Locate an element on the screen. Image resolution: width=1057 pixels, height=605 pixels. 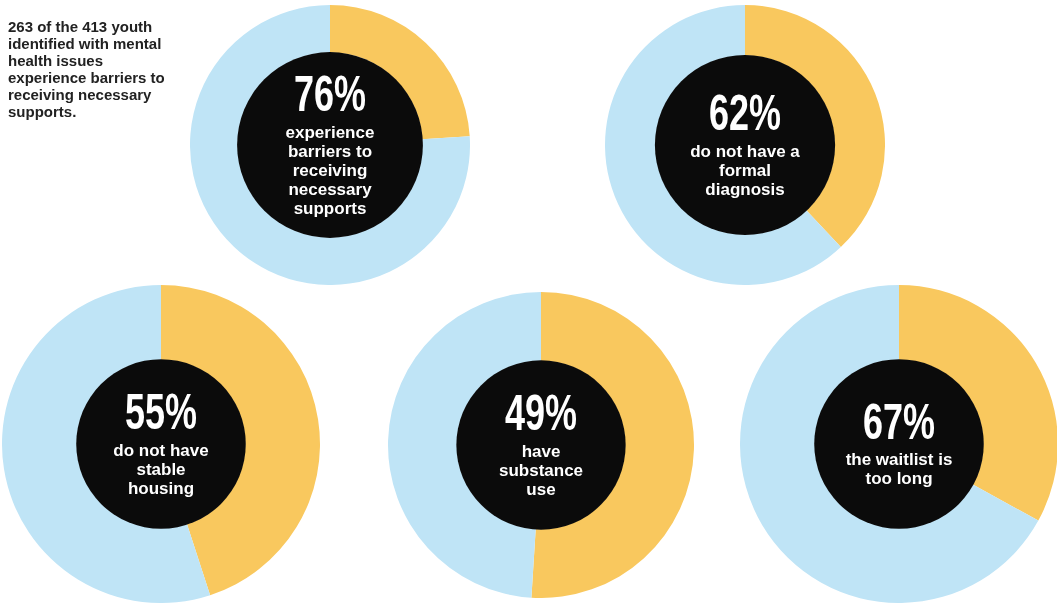
text: have substance use is located at coordinates (541, 470).